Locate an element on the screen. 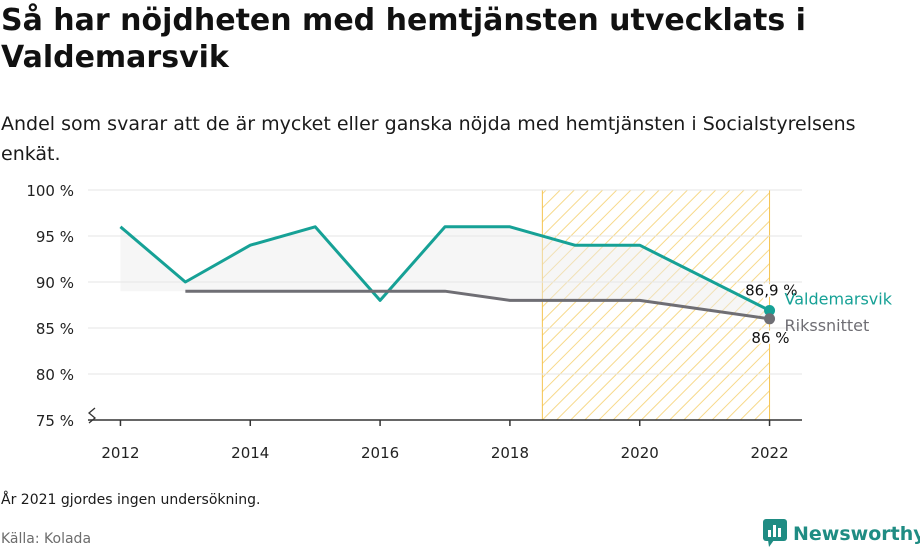 This screenshot has width=920, height=552. x-tick-label: 2012 is located at coordinates (120, 453).